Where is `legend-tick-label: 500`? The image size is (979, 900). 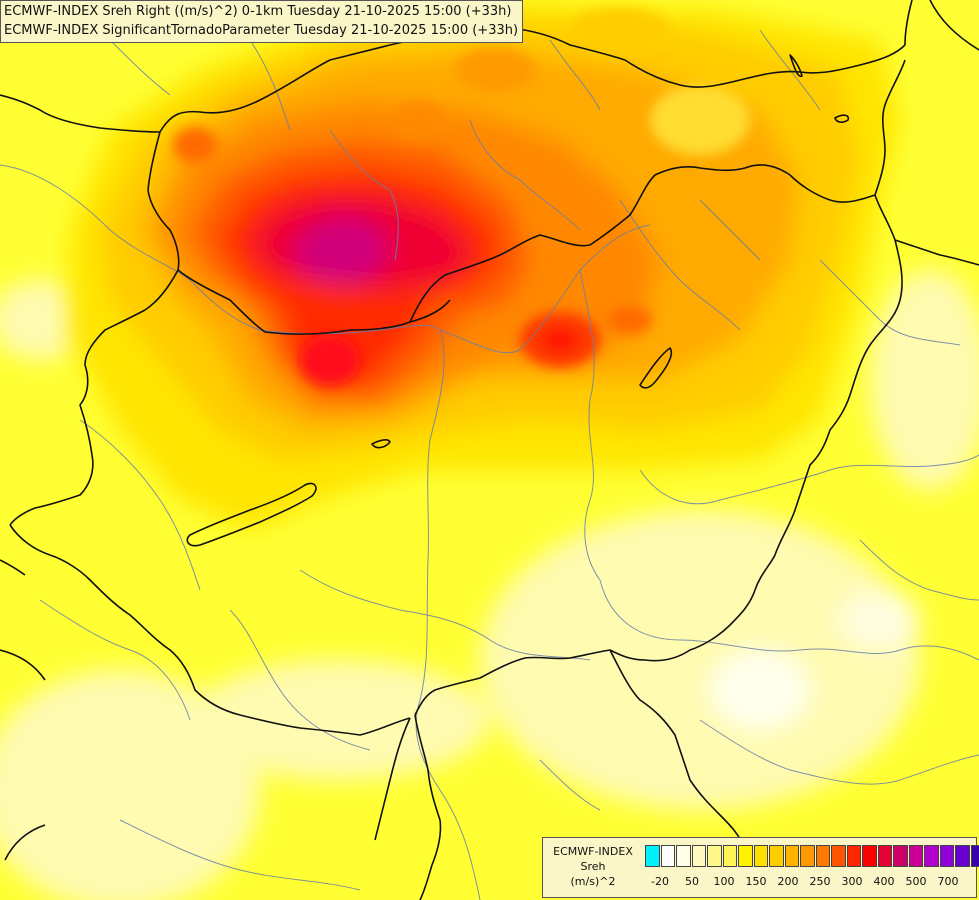
legend-tick-label: 500 is located at coordinates (916, 881).